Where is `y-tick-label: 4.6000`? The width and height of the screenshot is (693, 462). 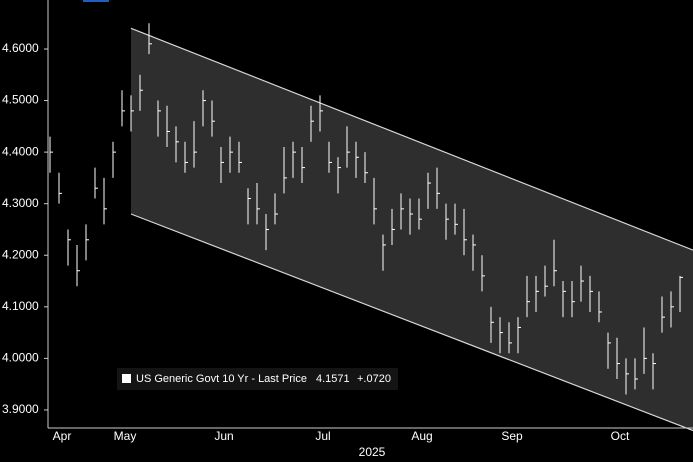 y-tick-label: 4.6000 is located at coordinates (20, 48).